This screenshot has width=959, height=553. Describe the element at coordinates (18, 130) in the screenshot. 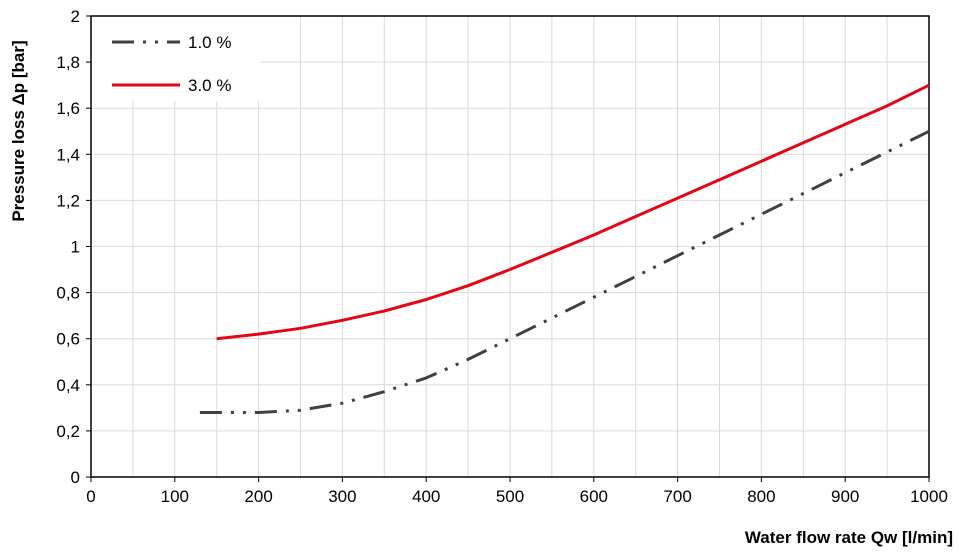

I see `y-axis-title: Pressure loss Δp [bar]` at that location.